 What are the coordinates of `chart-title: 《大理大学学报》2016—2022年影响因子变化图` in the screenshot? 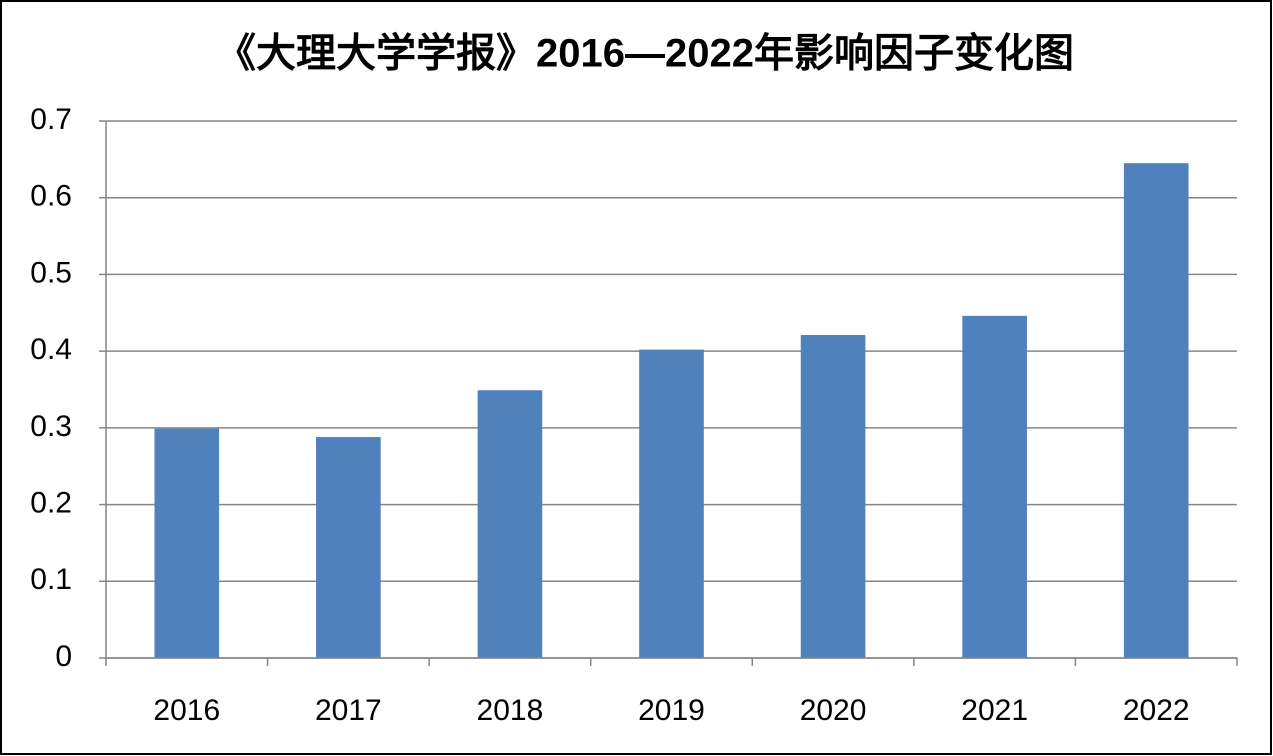 It's located at (645, 54).